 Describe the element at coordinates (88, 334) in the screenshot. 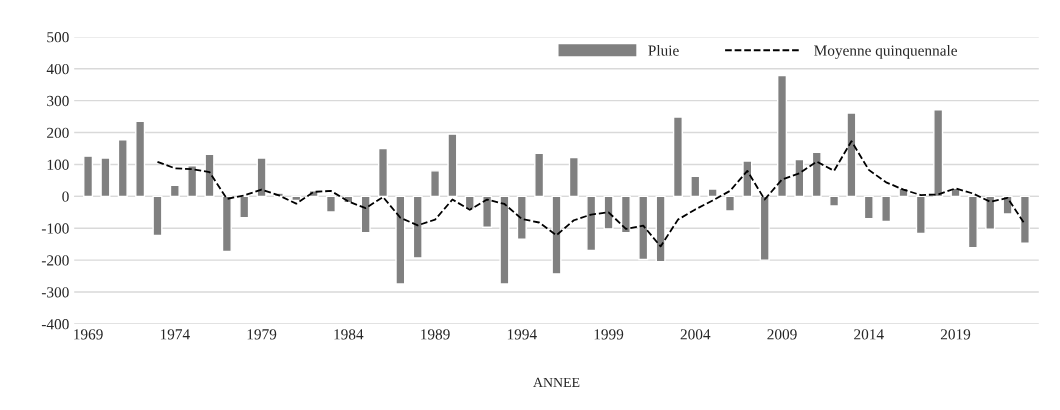

I see `x-tick-label: 1969` at that location.